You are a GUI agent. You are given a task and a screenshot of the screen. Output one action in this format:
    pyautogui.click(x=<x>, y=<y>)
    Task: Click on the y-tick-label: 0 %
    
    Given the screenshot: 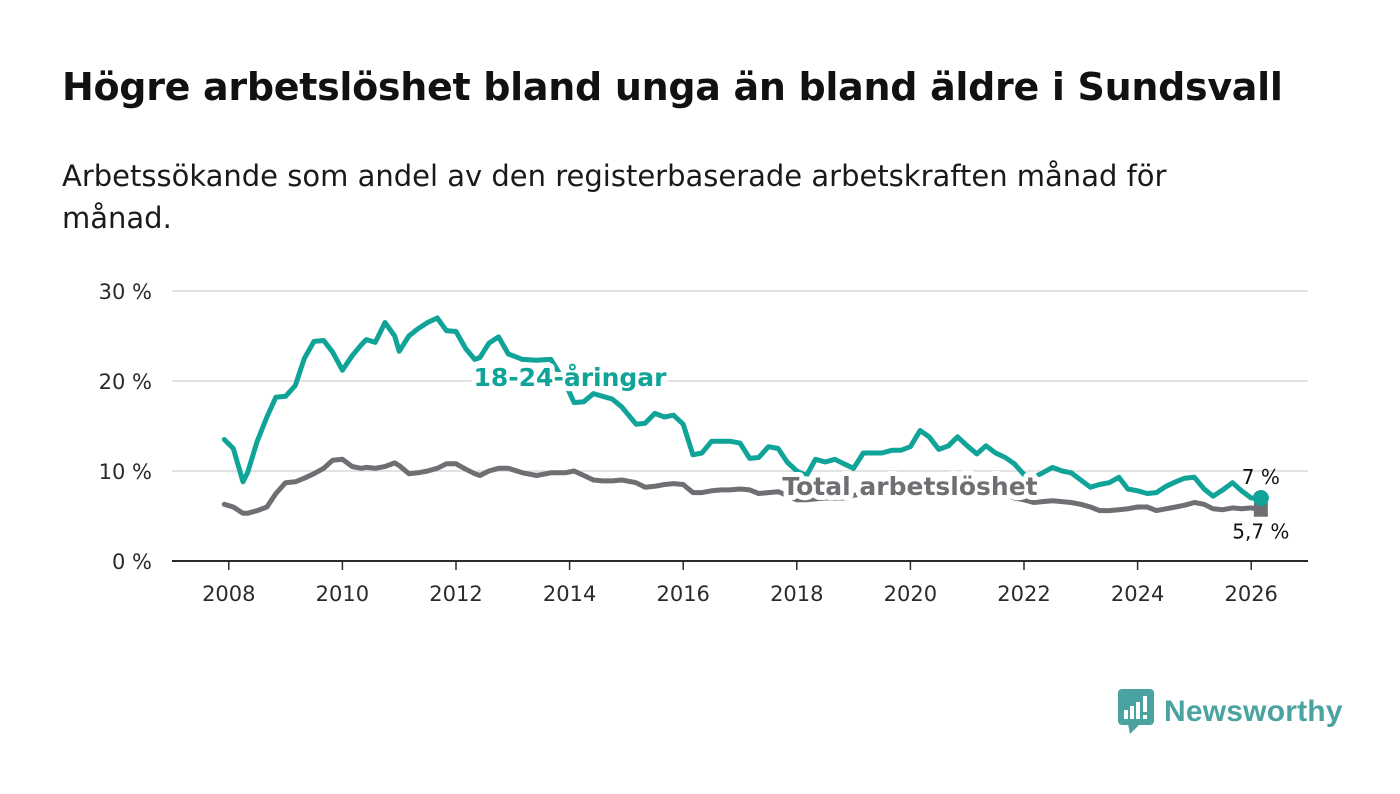 What is the action you would take?
    pyautogui.click(x=132, y=562)
    